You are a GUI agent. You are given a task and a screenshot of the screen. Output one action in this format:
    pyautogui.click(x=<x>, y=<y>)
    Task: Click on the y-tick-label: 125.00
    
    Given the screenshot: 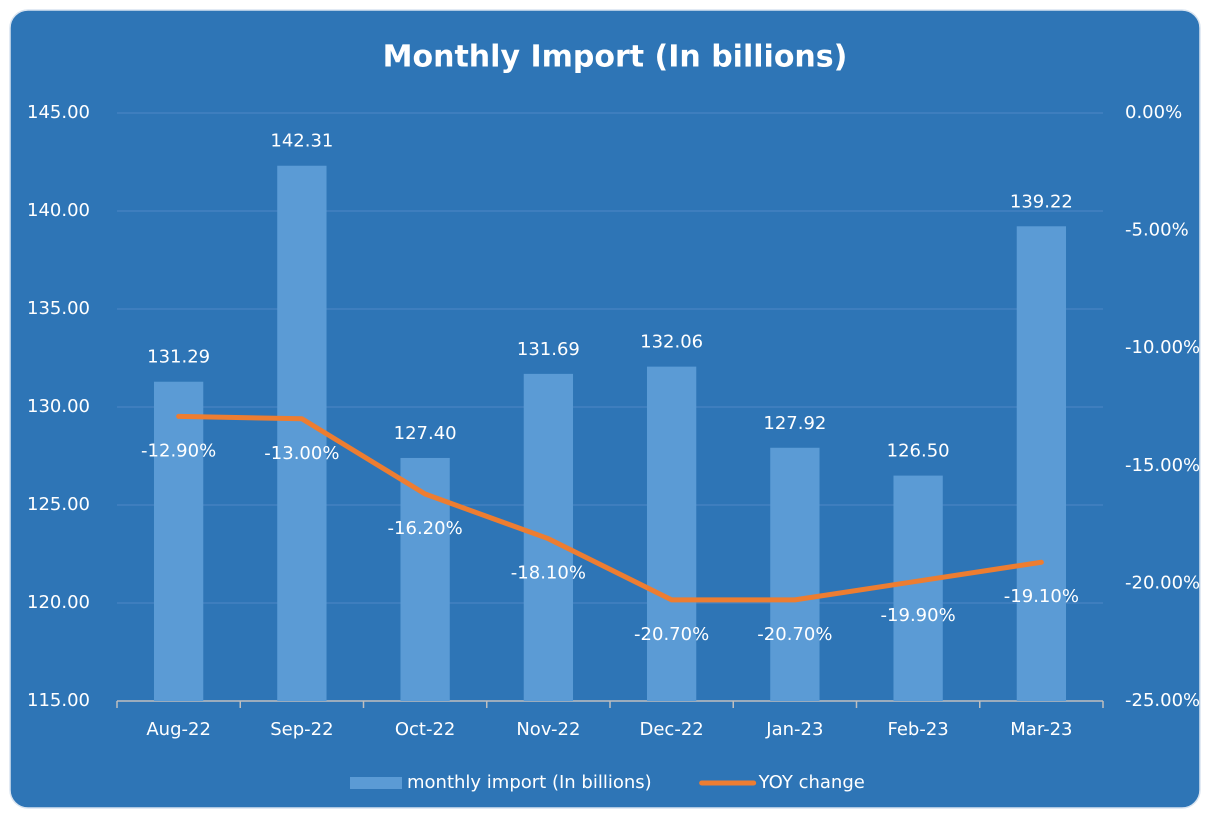 What is the action you would take?
    pyautogui.click(x=58, y=504)
    